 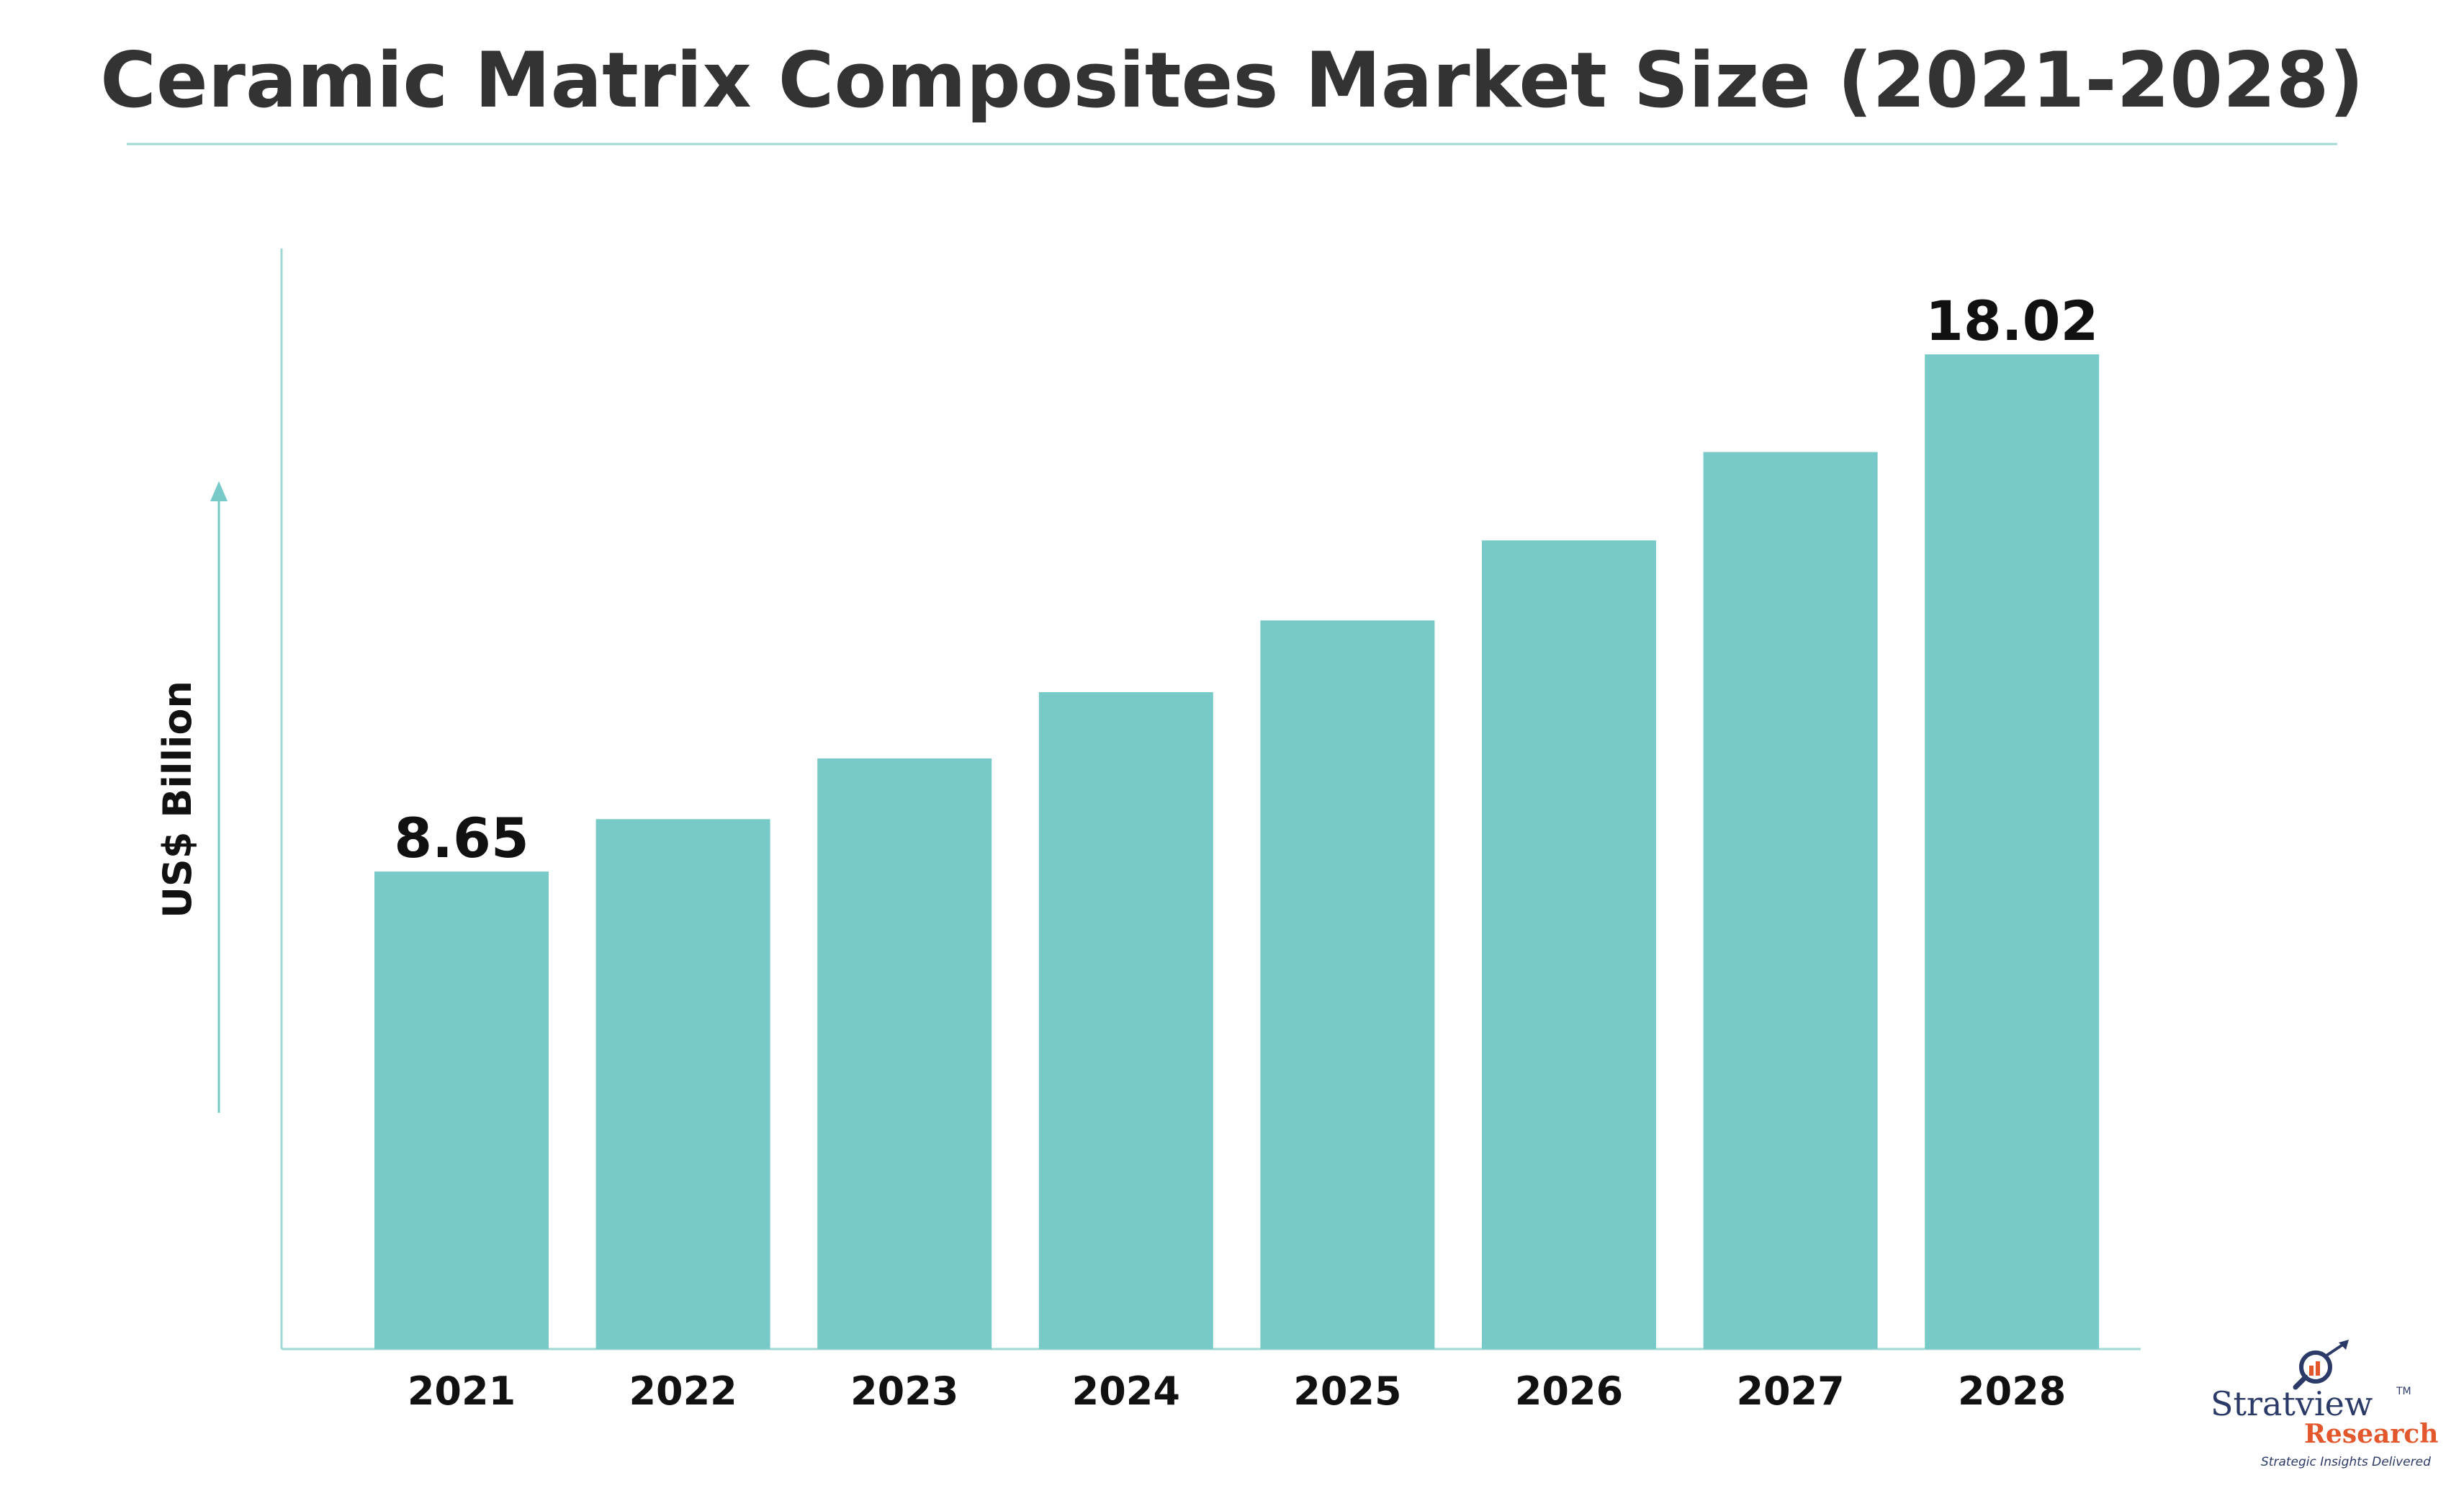 I want to click on data-label: 8.65, so click(x=462, y=838).